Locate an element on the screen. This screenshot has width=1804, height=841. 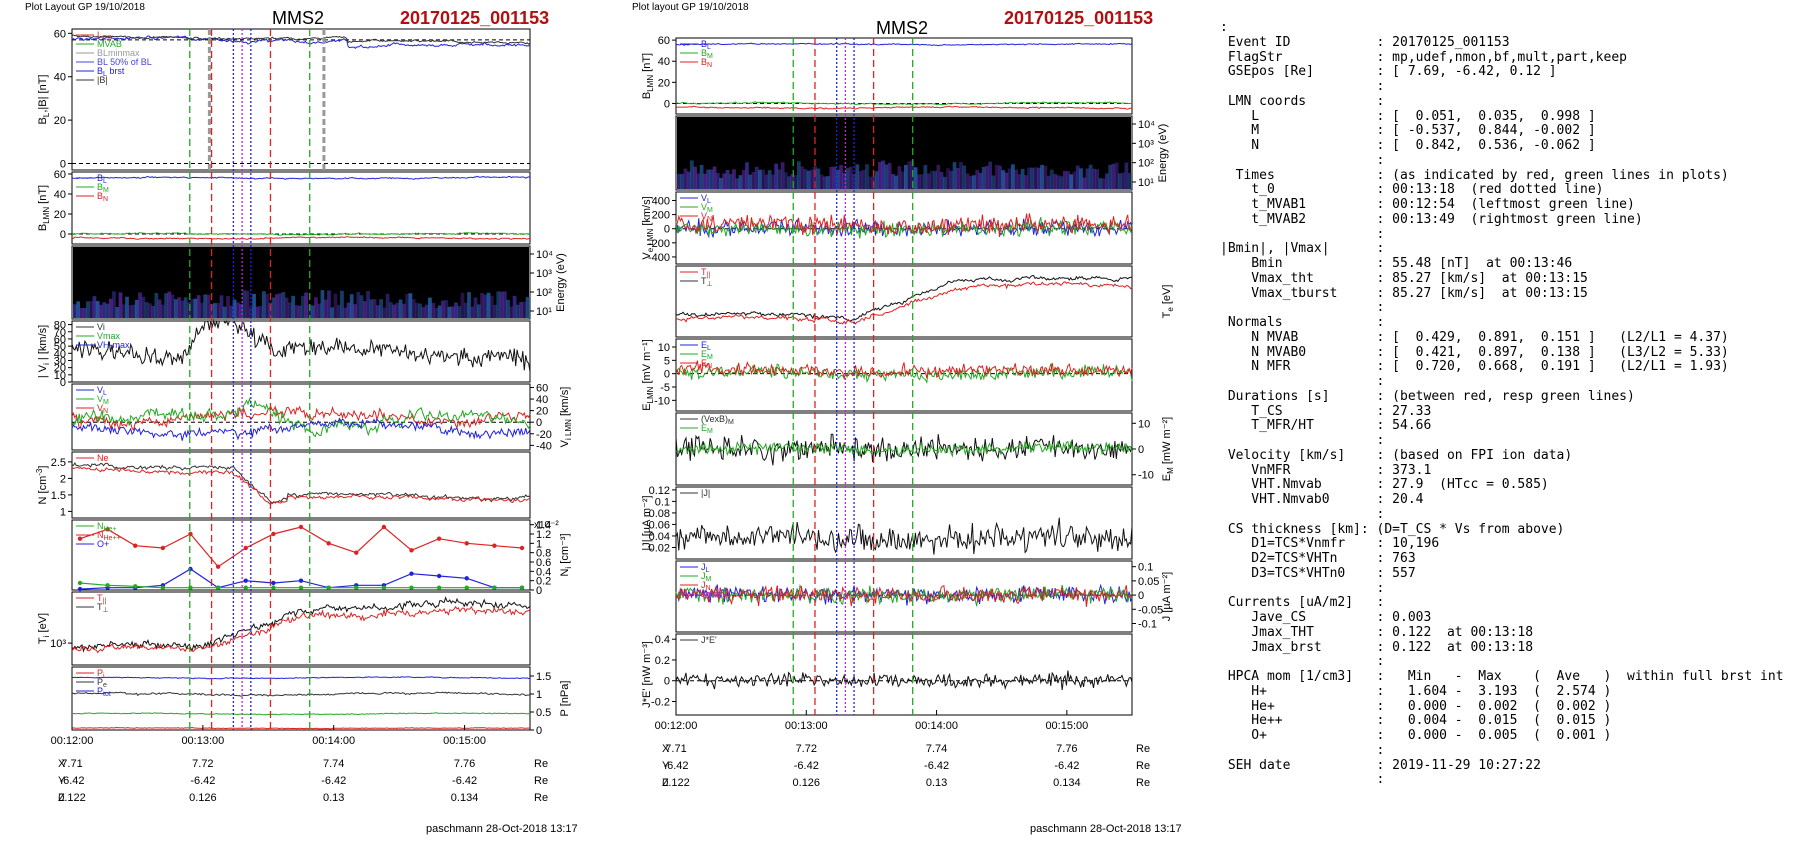
y-tick-label: 20 is located at coordinates (542, 412).